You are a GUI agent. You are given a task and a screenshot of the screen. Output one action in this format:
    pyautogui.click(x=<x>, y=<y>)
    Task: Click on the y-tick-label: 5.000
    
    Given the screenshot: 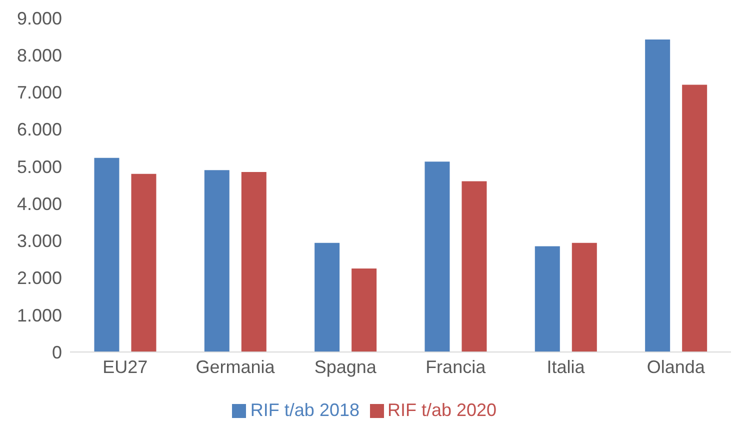 What is the action you would take?
    pyautogui.click(x=39, y=166)
    